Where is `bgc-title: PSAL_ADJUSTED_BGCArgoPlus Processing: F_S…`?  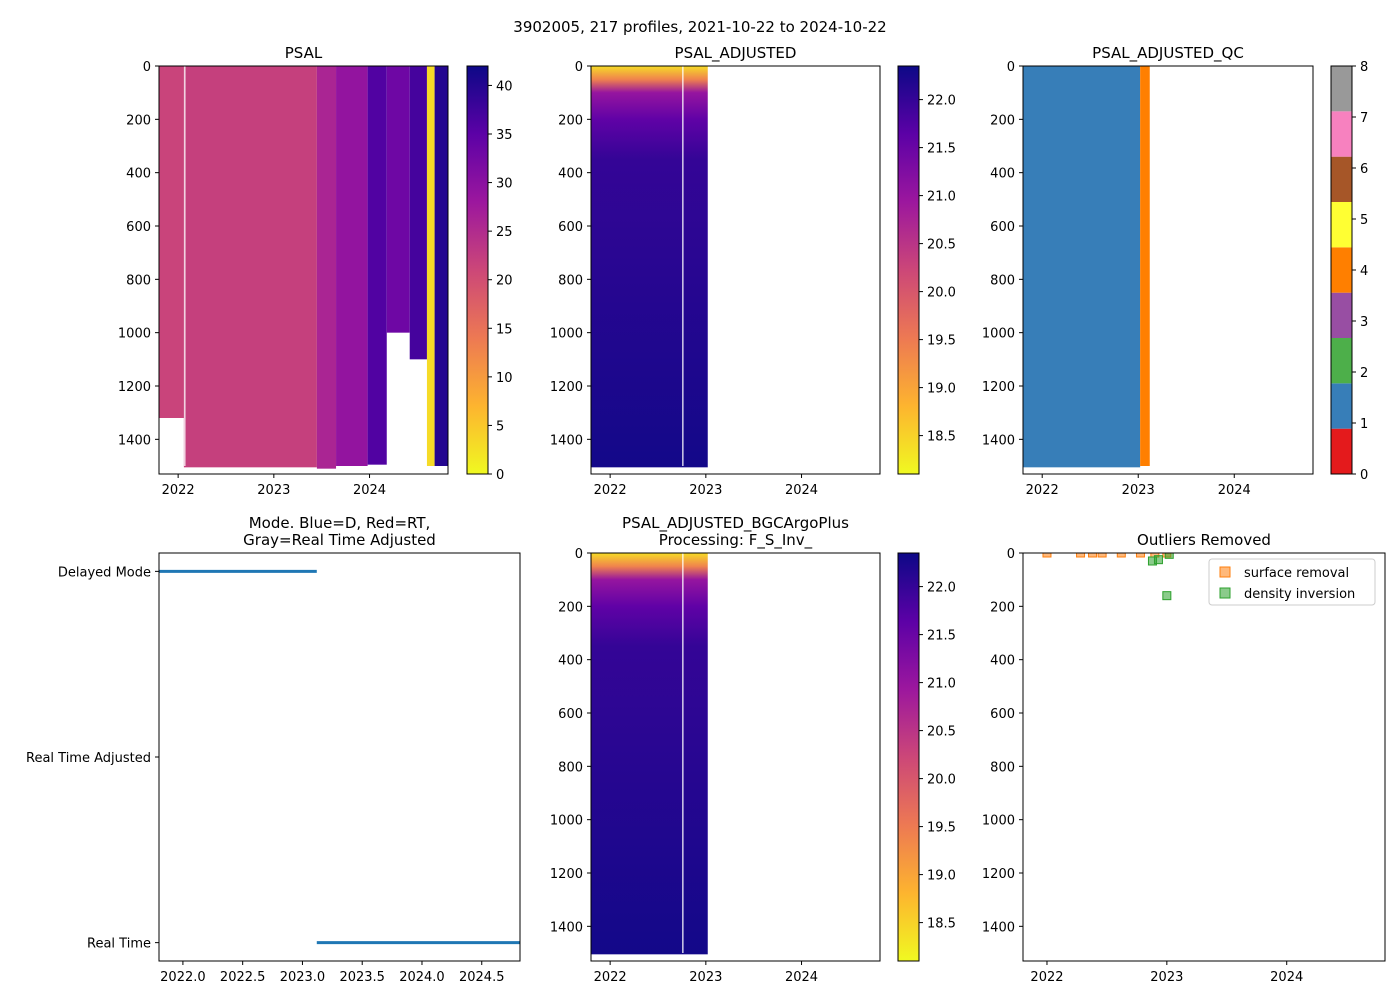
bgc-title: PSAL_ADJUSTED_BGCArgoPlus Processing: F_S… is located at coordinates (735, 532).